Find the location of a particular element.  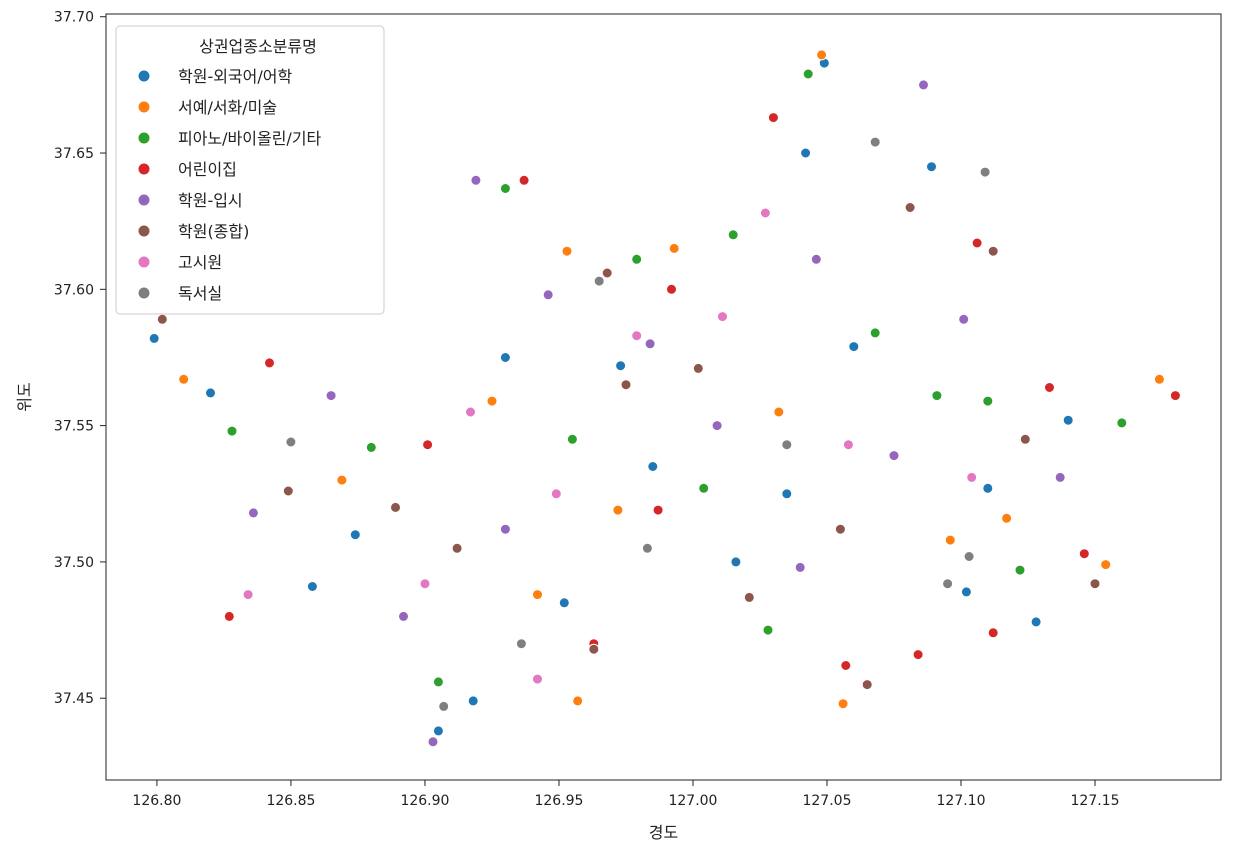

x-tick-label: 126.85 is located at coordinates (290, 801).